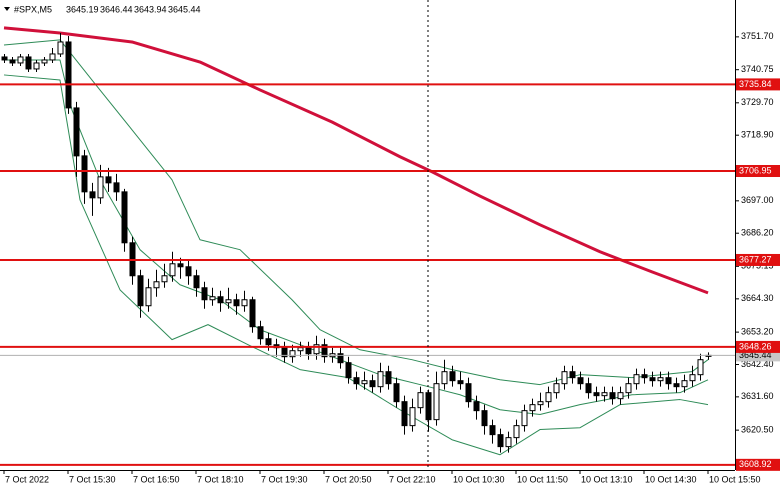  I want to click on x-tick-label: 7 Oct 16:50, so click(156, 479).